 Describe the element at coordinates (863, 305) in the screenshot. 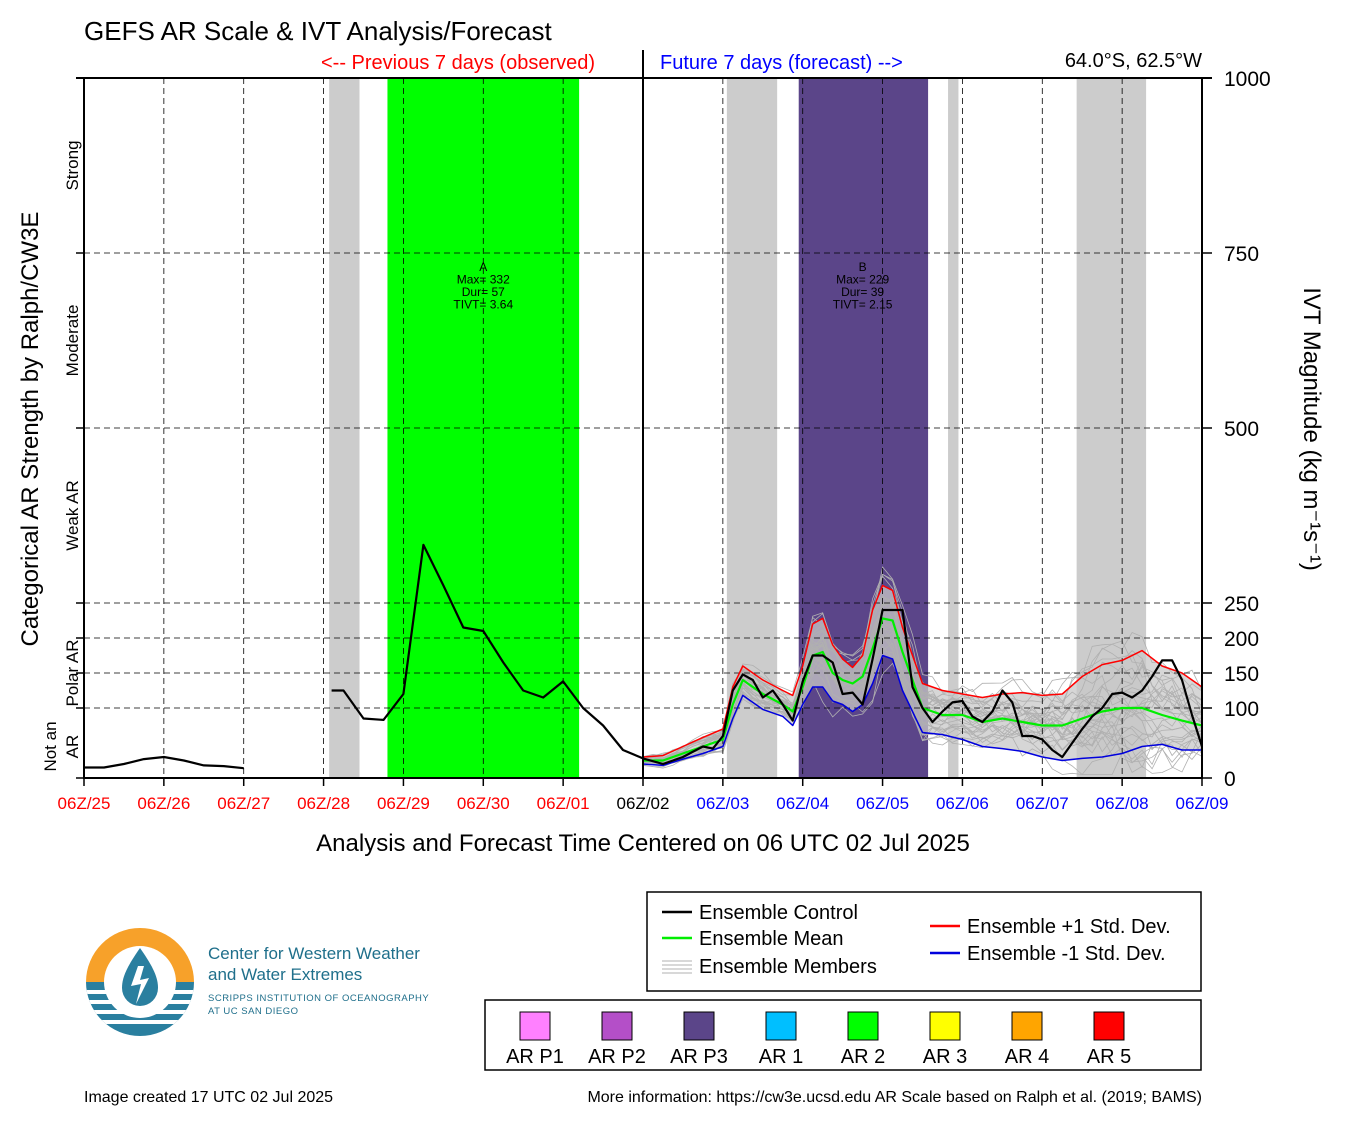

I see `event-text: TIVT= 2.15` at that location.